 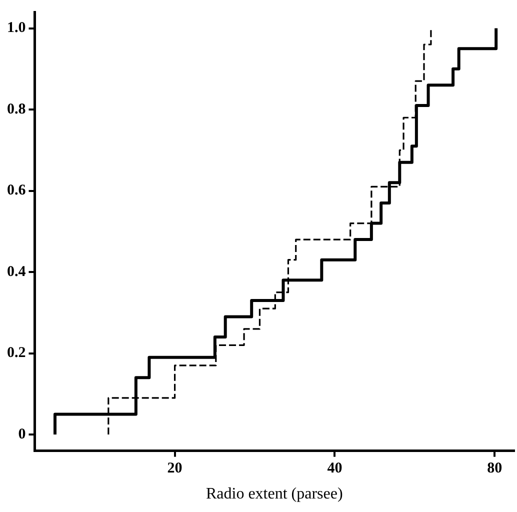 I want to click on y-tick-label: 1.0, so click(x=16, y=28).